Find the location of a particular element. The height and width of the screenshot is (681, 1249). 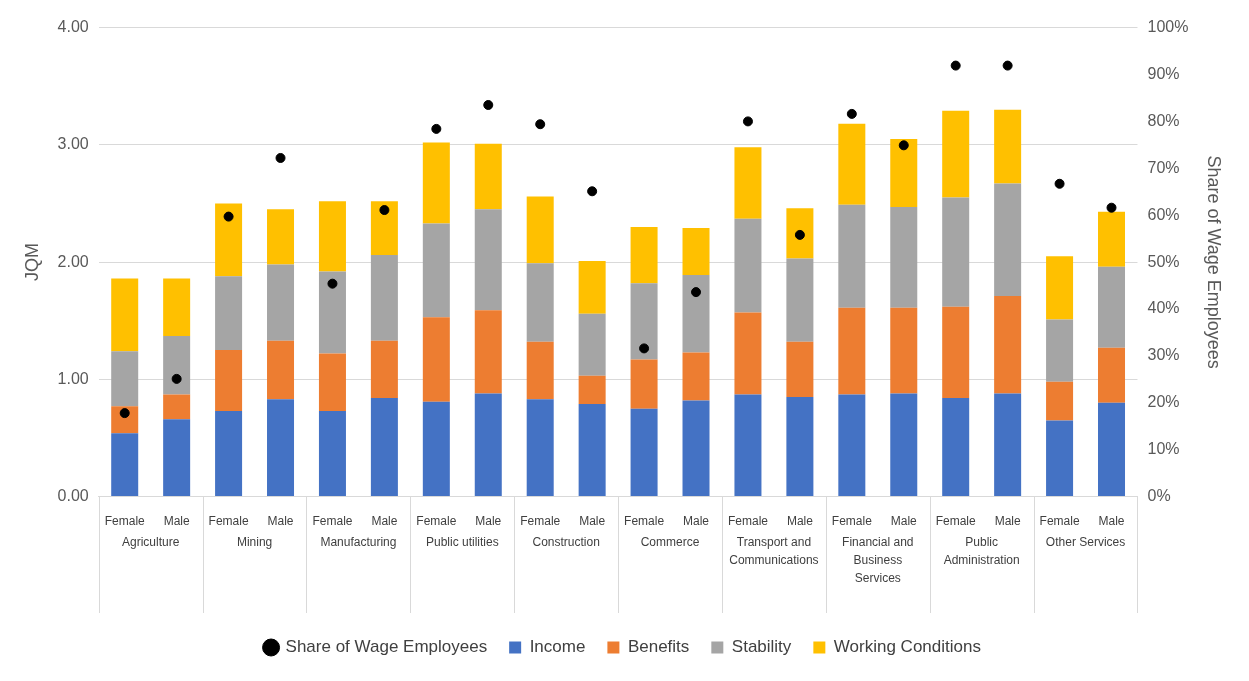

y-tick-label: 2.00 is located at coordinates (73, 261).